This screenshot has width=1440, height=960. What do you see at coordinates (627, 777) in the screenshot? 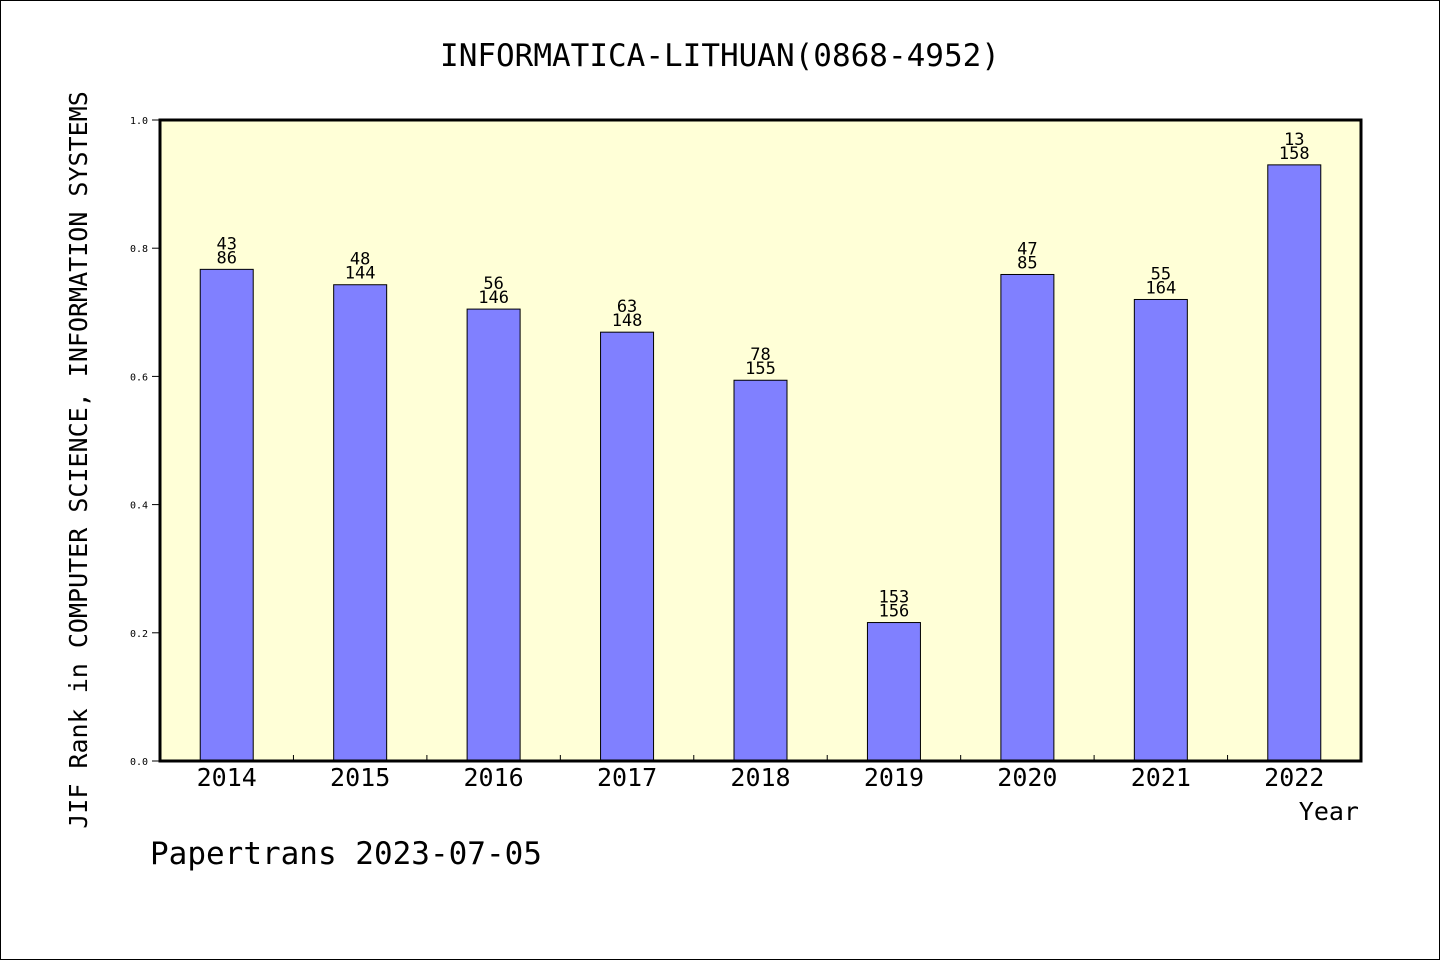
I see `x-tick-label: 2017` at bounding box center [627, 777].